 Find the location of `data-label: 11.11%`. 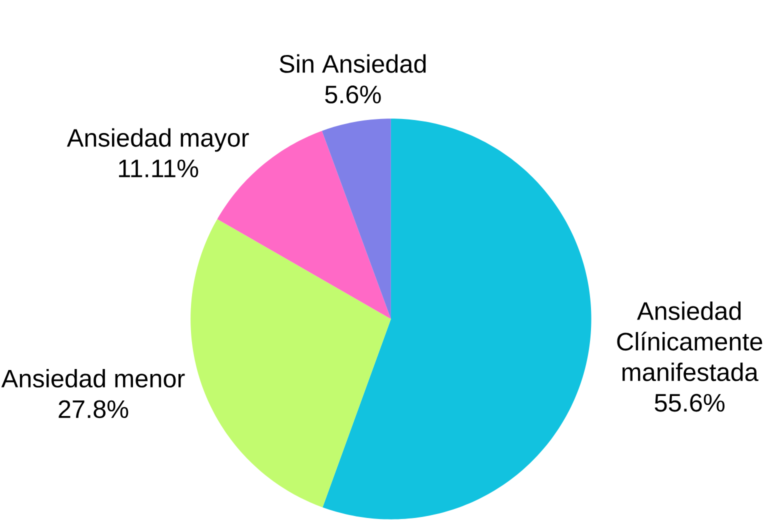

data-label: 11.11% is located at coordinates (158, 168).